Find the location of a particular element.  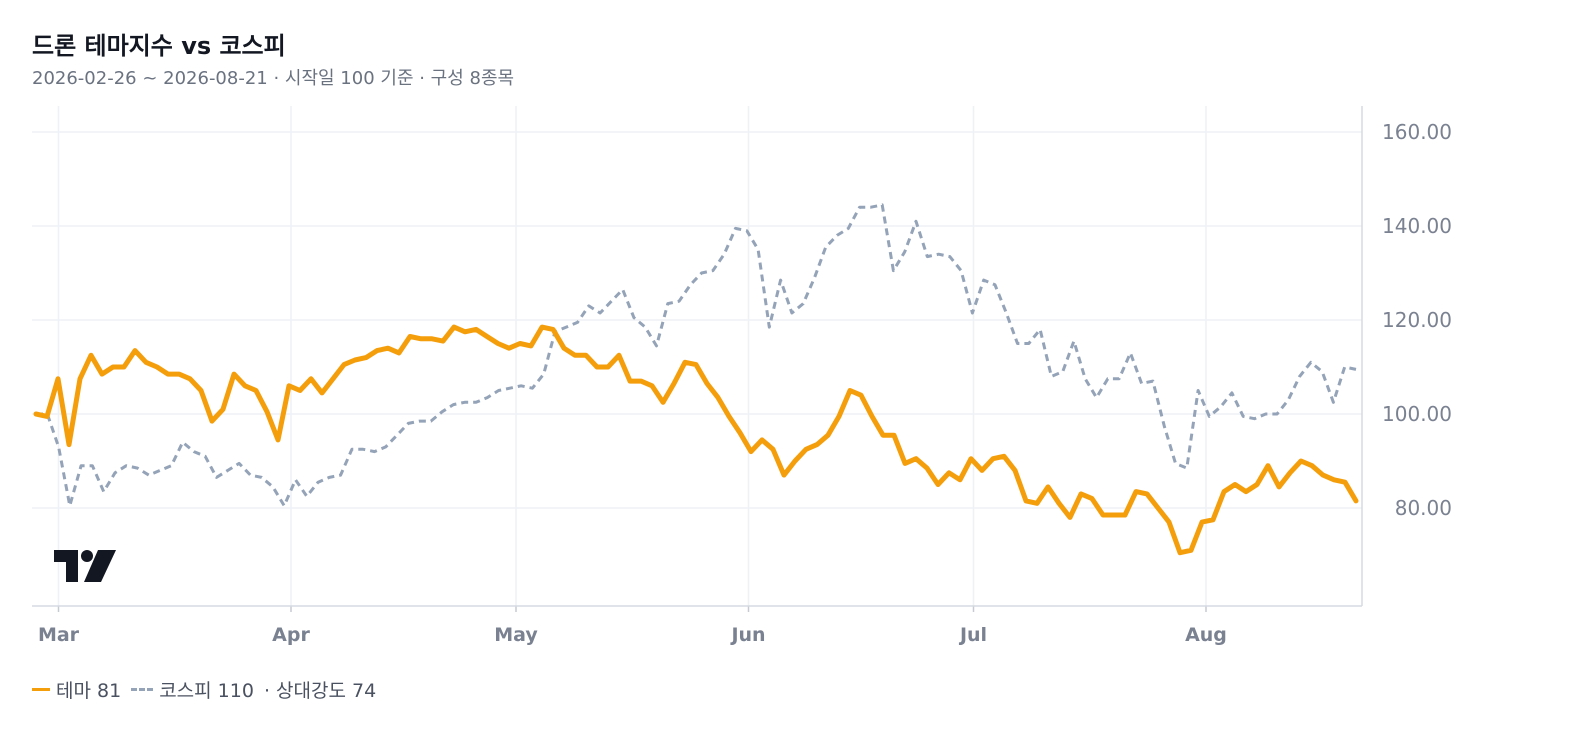

y-tick-label: 100.00 is located at coordinates (1417, 414).